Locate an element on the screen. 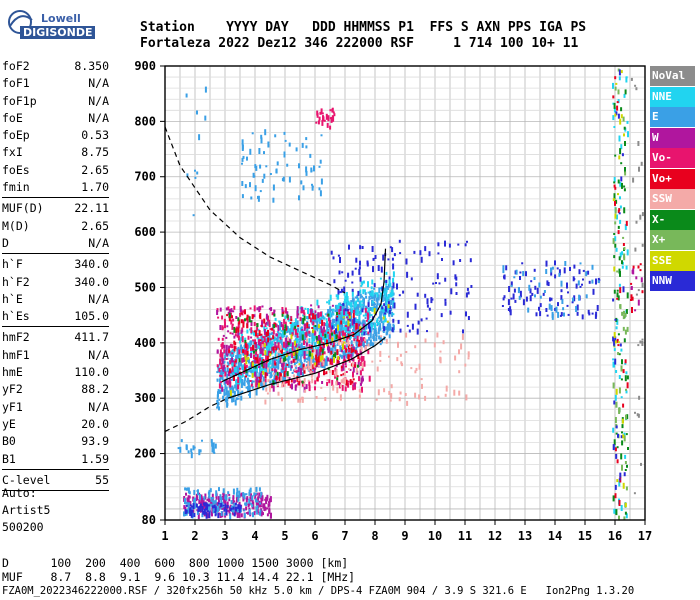 This screenshot has height=600, width=700. param-value: 340.0 is located at coordinates (91, 264).